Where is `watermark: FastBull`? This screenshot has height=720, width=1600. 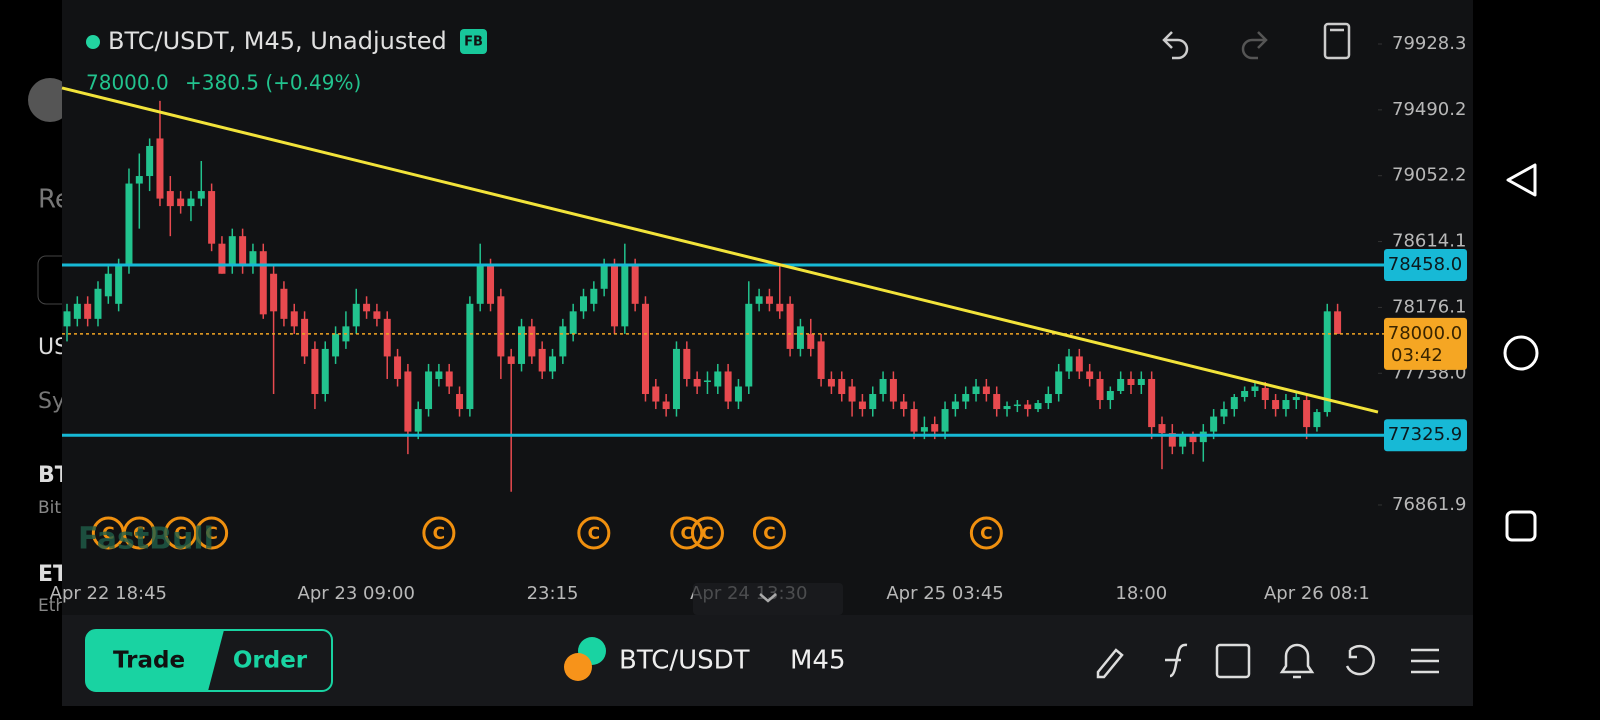
watermark: FastBull is located at coordinates (146, 539).